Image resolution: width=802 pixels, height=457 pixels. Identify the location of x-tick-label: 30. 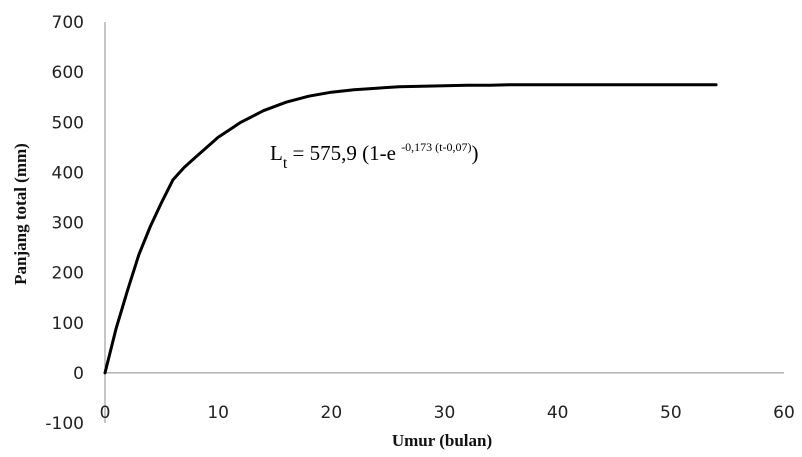
(445, 413).